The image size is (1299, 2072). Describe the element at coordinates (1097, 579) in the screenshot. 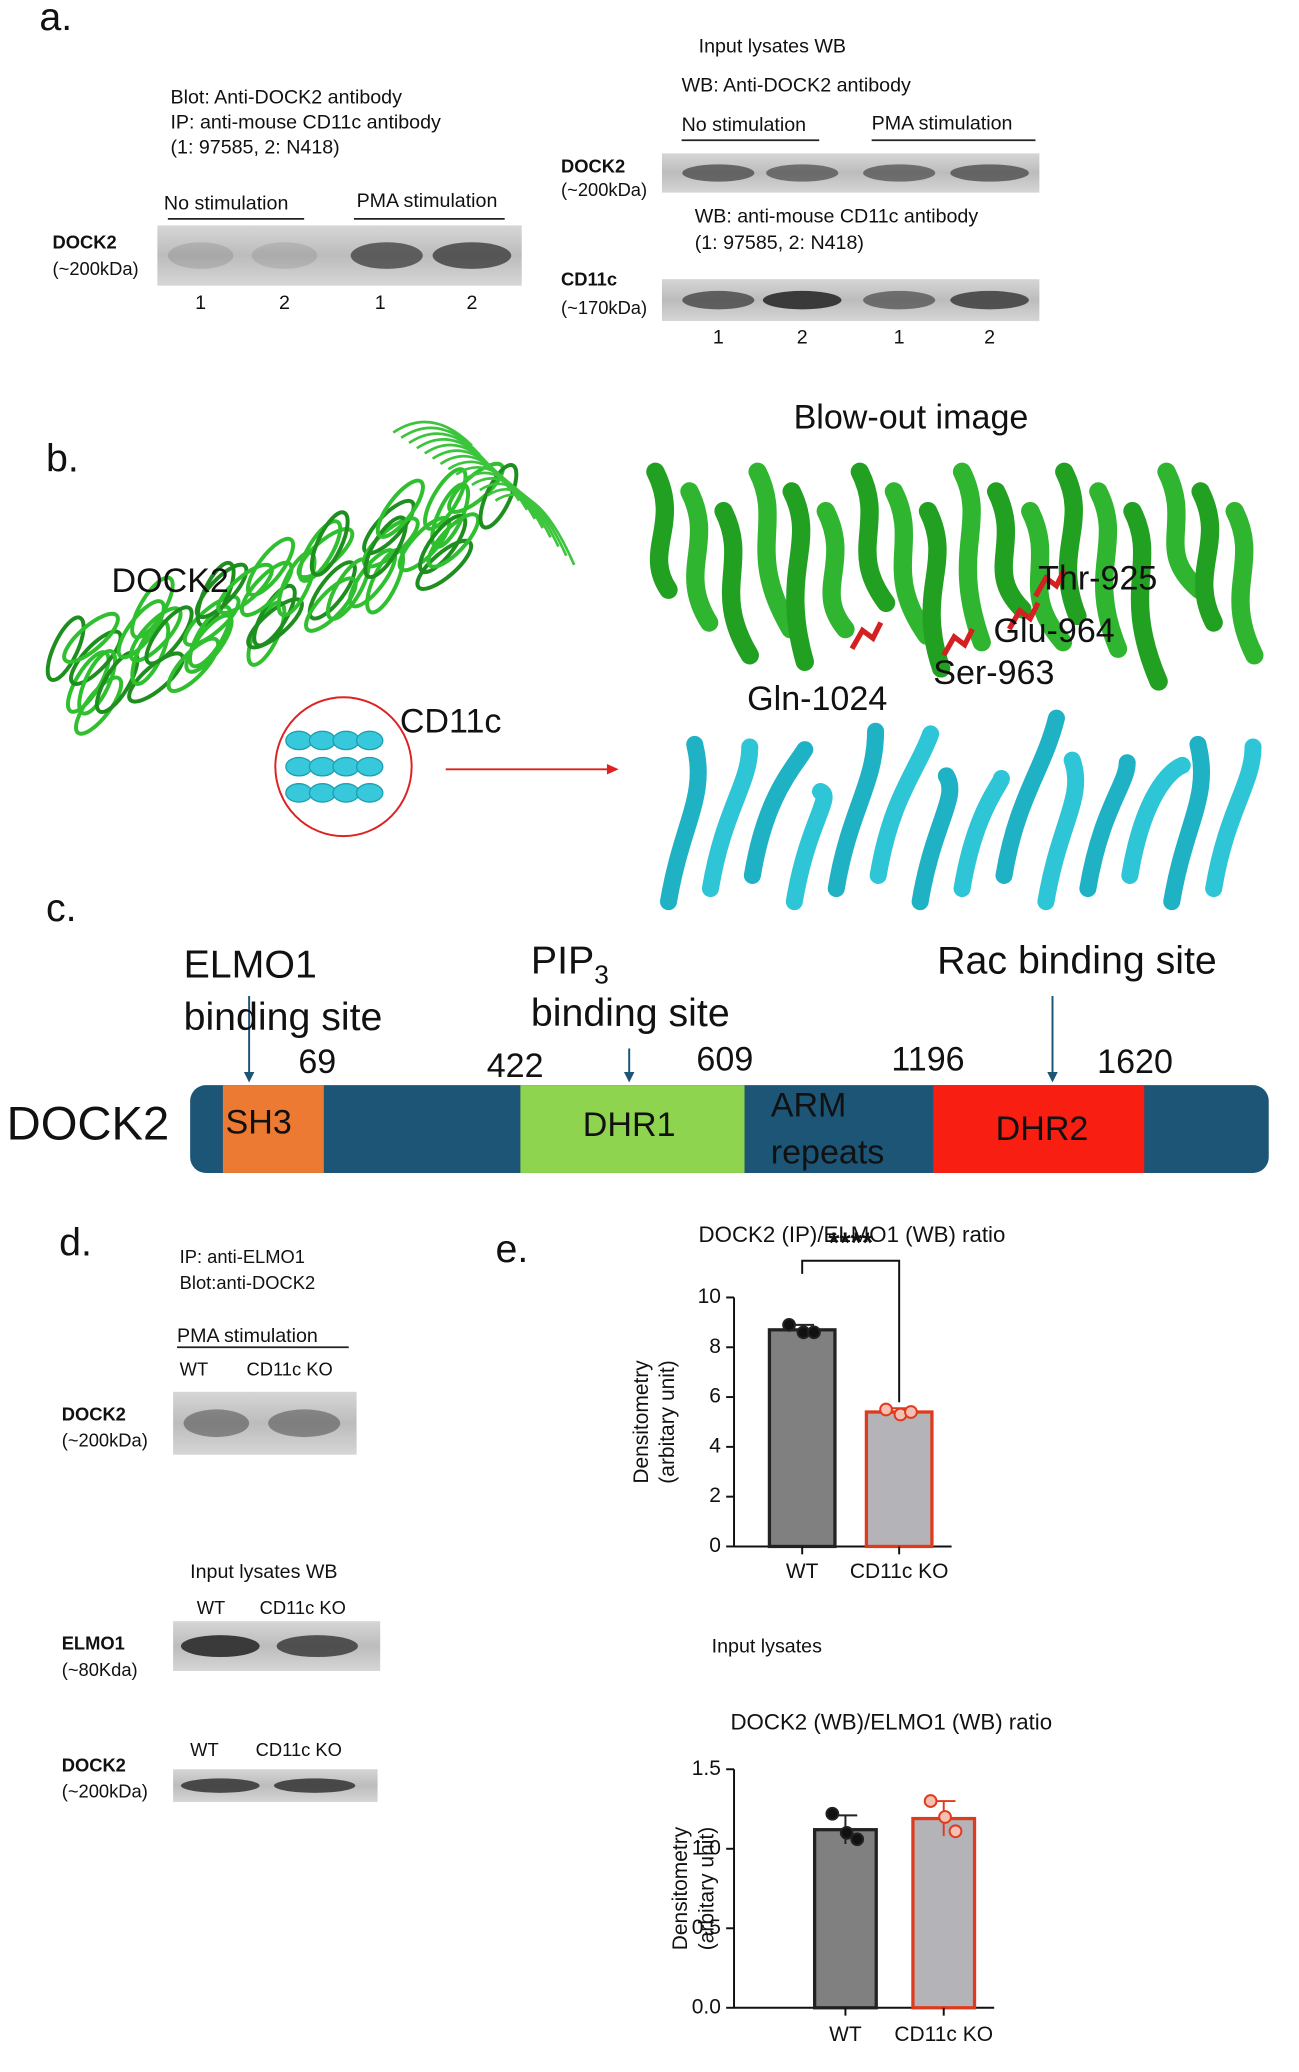

I see `residue-label: Thr-925` at that location.